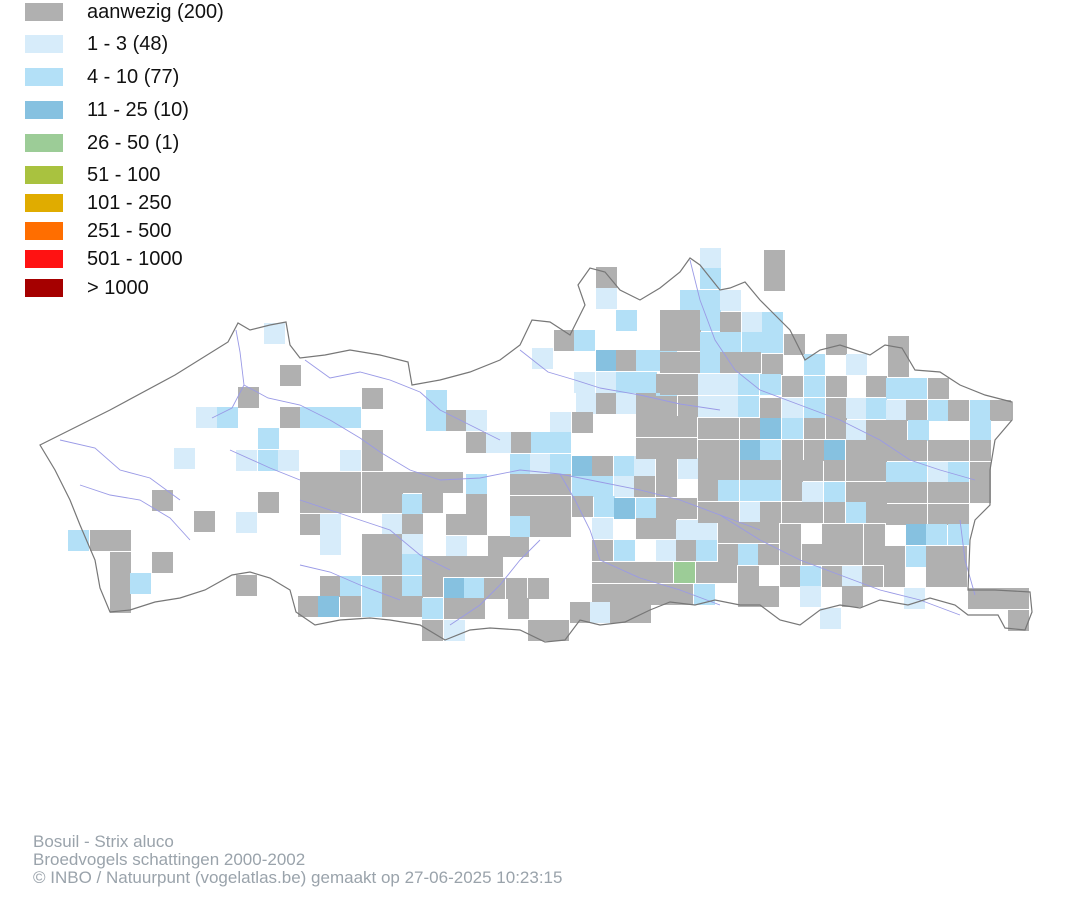 This screenshot has width=1074, height=900. I want to click on legend-item-501-1000: 501 - 1000, so click(104, 259).